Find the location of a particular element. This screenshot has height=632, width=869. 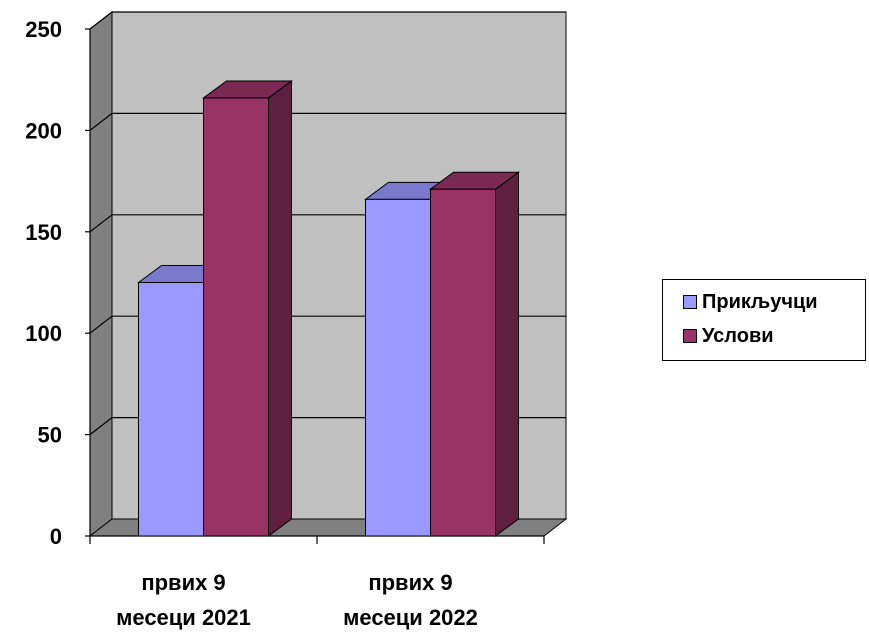

y-tick-label: 100 is located at coordinates (43, 333).